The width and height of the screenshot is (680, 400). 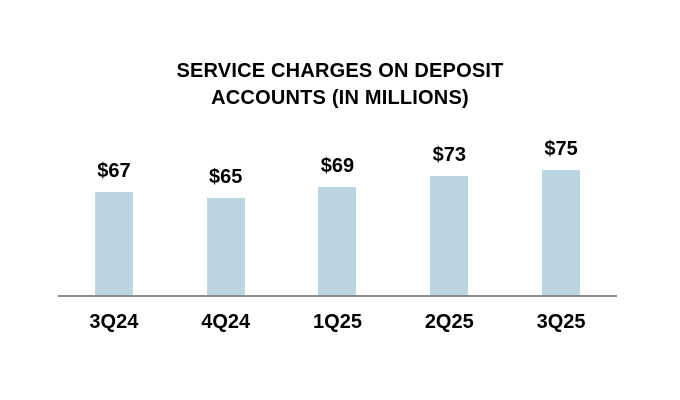 What do you see at coordinates (340, 71) in the screenshot?
I see `chart-title-line-1: SERVICE CHARGES ON DEPOSIT` at bounding box center [340, 71].